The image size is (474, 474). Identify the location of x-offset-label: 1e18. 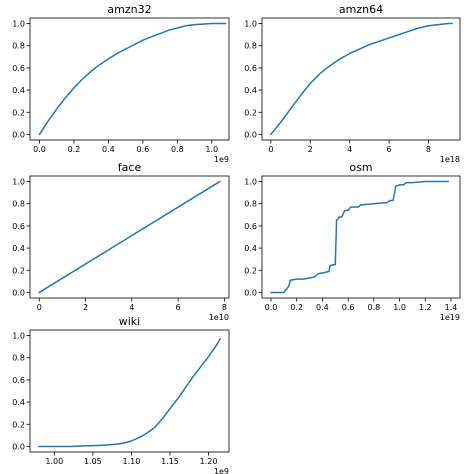
(450, 159).